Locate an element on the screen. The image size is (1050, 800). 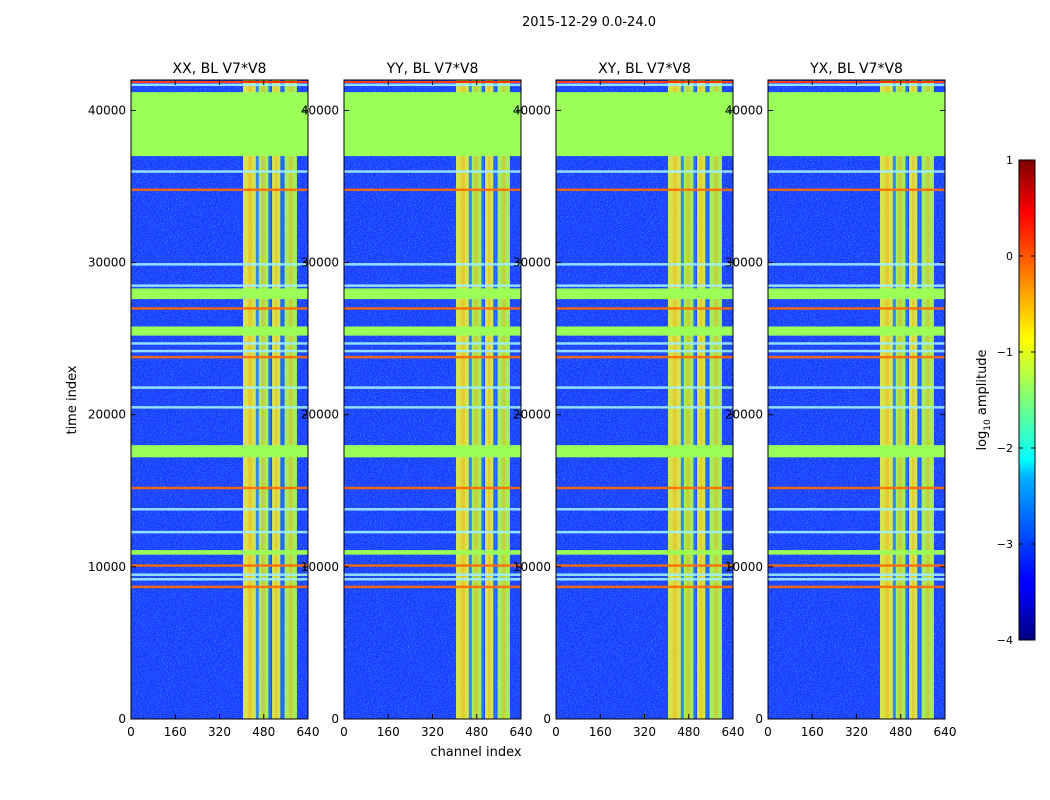
y-tick-label: 0 is located at coordinates (335, 719).